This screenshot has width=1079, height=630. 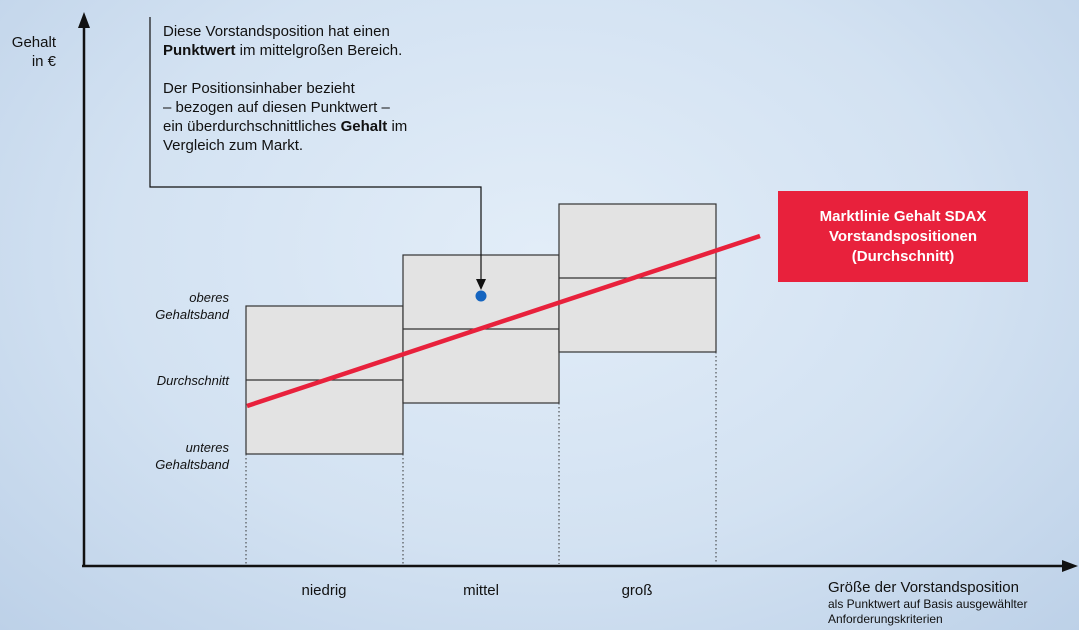 I want to click on callout-connector, so click(x=315, y=149).